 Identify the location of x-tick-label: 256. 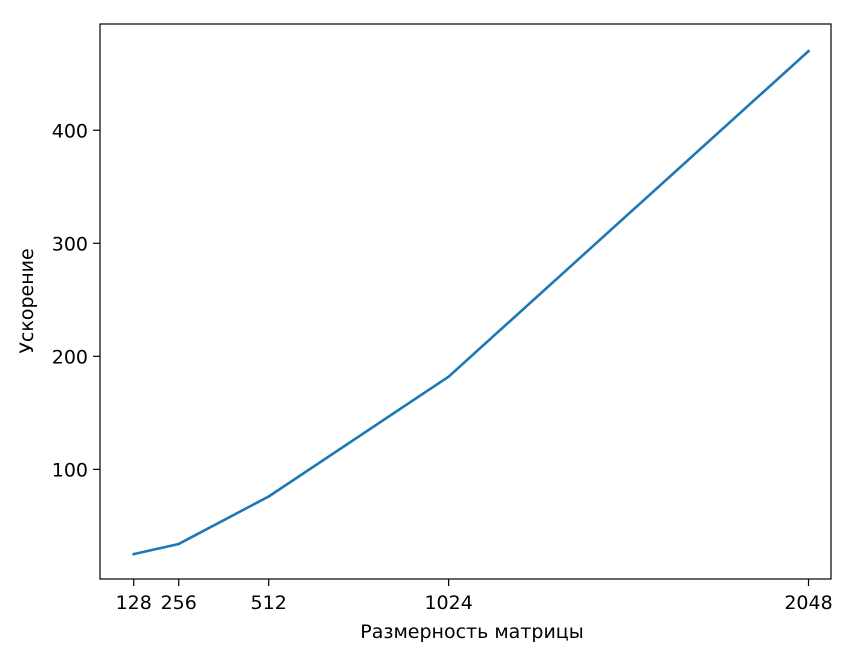
(179, 603).